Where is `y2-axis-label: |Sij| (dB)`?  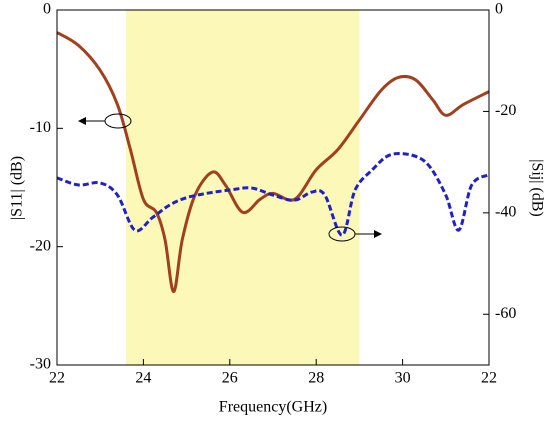
y2-axis-label: |Sij| (dB) is located at coordinates (536, 188).